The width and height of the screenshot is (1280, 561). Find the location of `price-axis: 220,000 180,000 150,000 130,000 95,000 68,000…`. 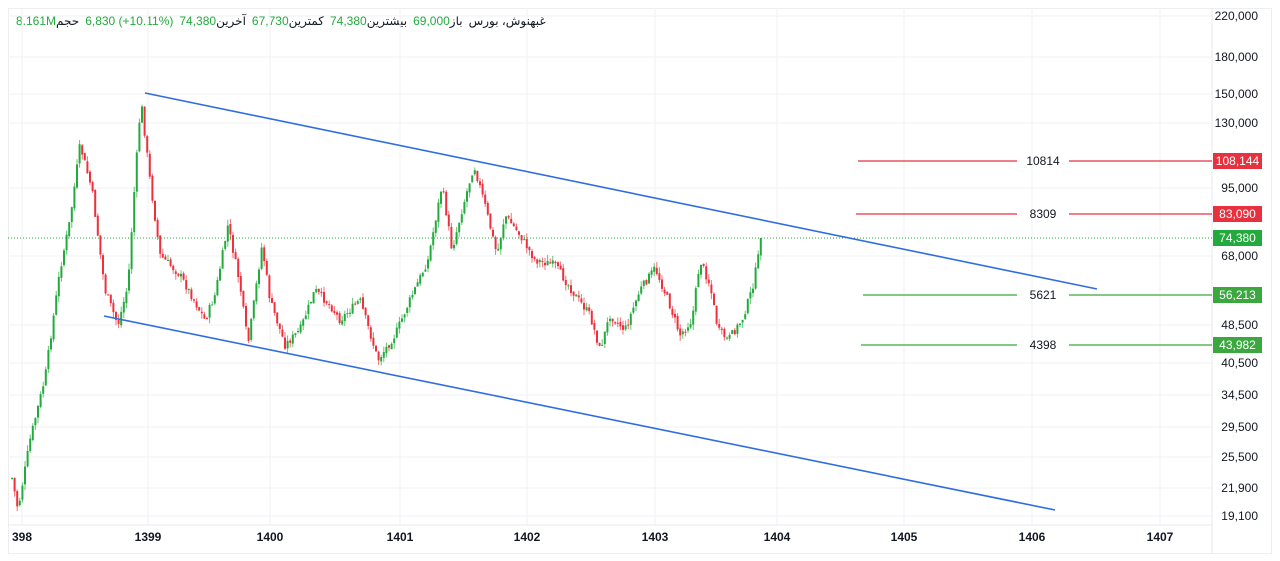

price-axis: 220,000 180,000 150,000 130,000 95,000 68,000… is located at coordinates (1237, 266).